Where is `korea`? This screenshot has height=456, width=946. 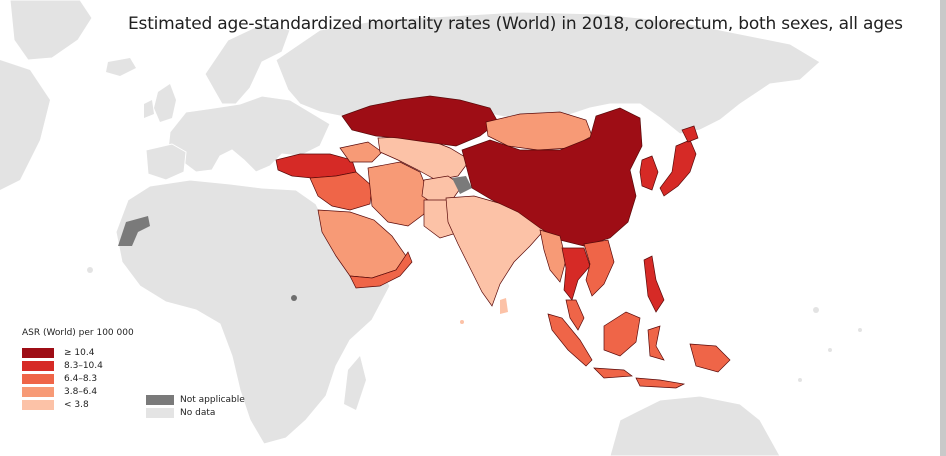
korea is located at coordinates (649, 173).